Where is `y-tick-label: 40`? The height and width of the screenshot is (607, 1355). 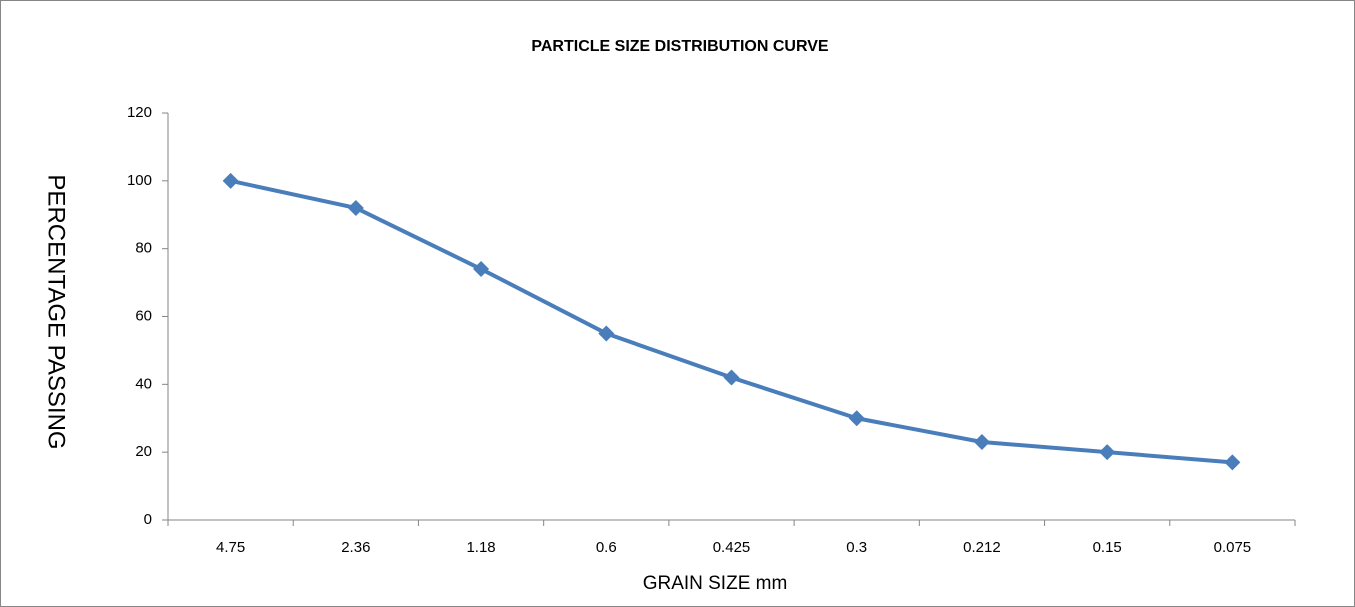
y-tick-label: 40 is located at coordinates (143, 383).